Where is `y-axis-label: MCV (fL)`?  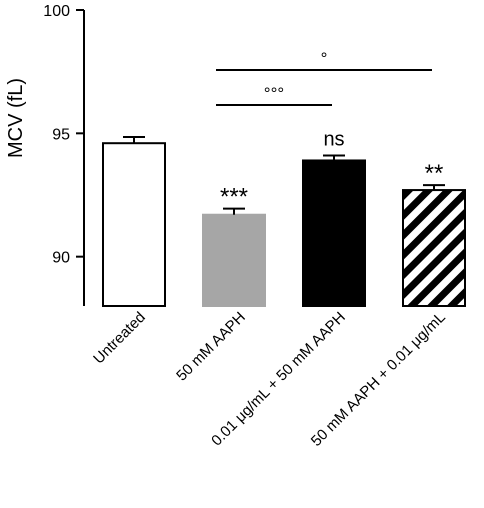 y-axis-label: MCV (fL) is located at coordinates (16, 118).